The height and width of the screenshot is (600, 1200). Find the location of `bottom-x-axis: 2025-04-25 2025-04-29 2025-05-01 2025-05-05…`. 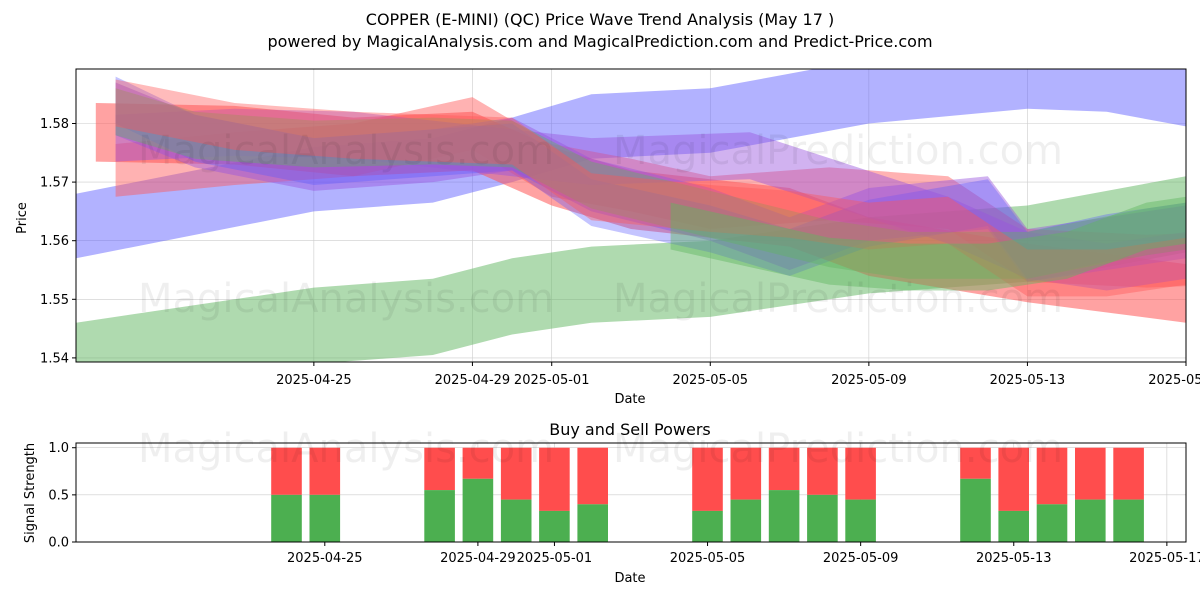

bottom-x-axis: 2025-04-25 2025-04-29 2025-05-01 2025-05-05… is located at coordinates (743, 554).